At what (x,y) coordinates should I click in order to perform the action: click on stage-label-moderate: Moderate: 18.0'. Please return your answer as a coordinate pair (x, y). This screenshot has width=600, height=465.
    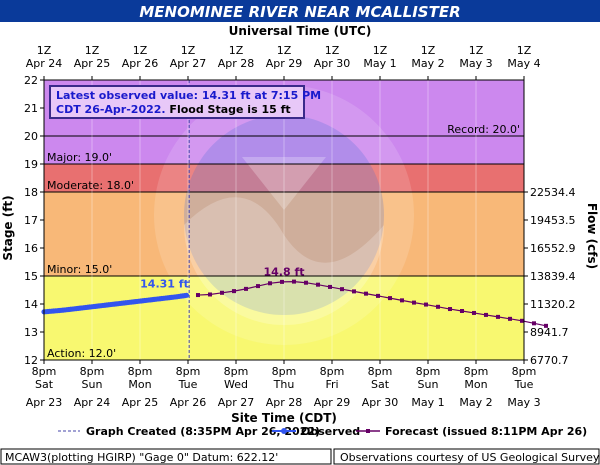
    Looking at the image, I should click on (90, 185).